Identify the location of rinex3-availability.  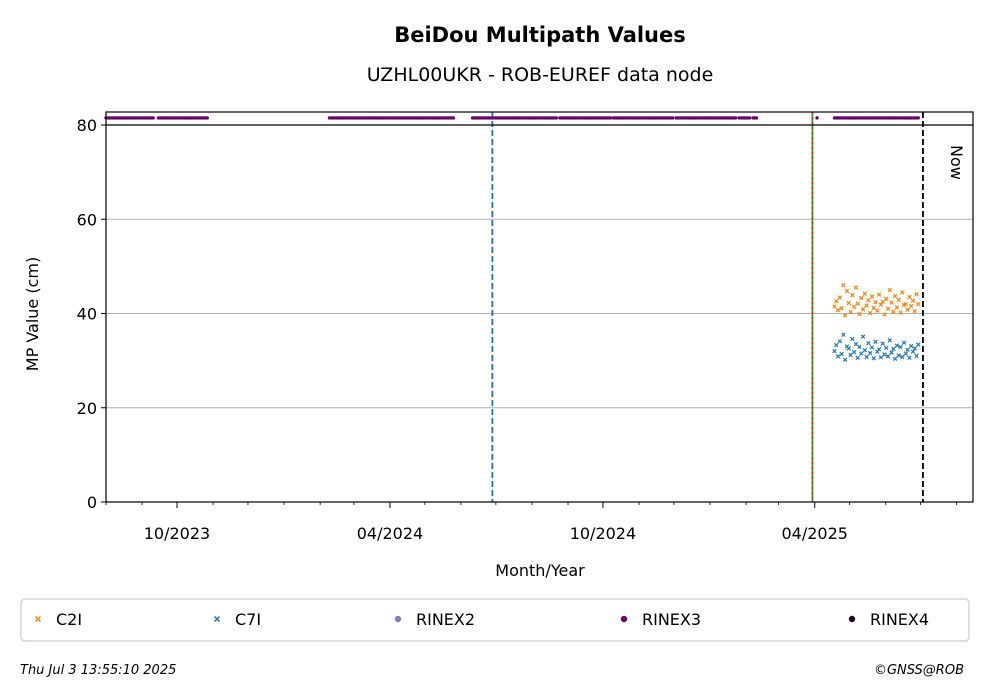
(512, 118).